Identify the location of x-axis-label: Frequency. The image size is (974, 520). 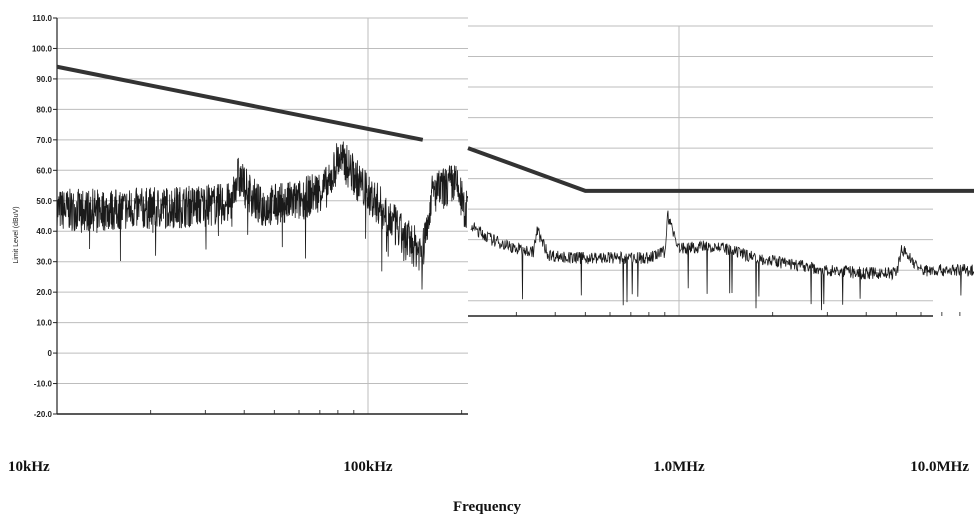
(487, 507).